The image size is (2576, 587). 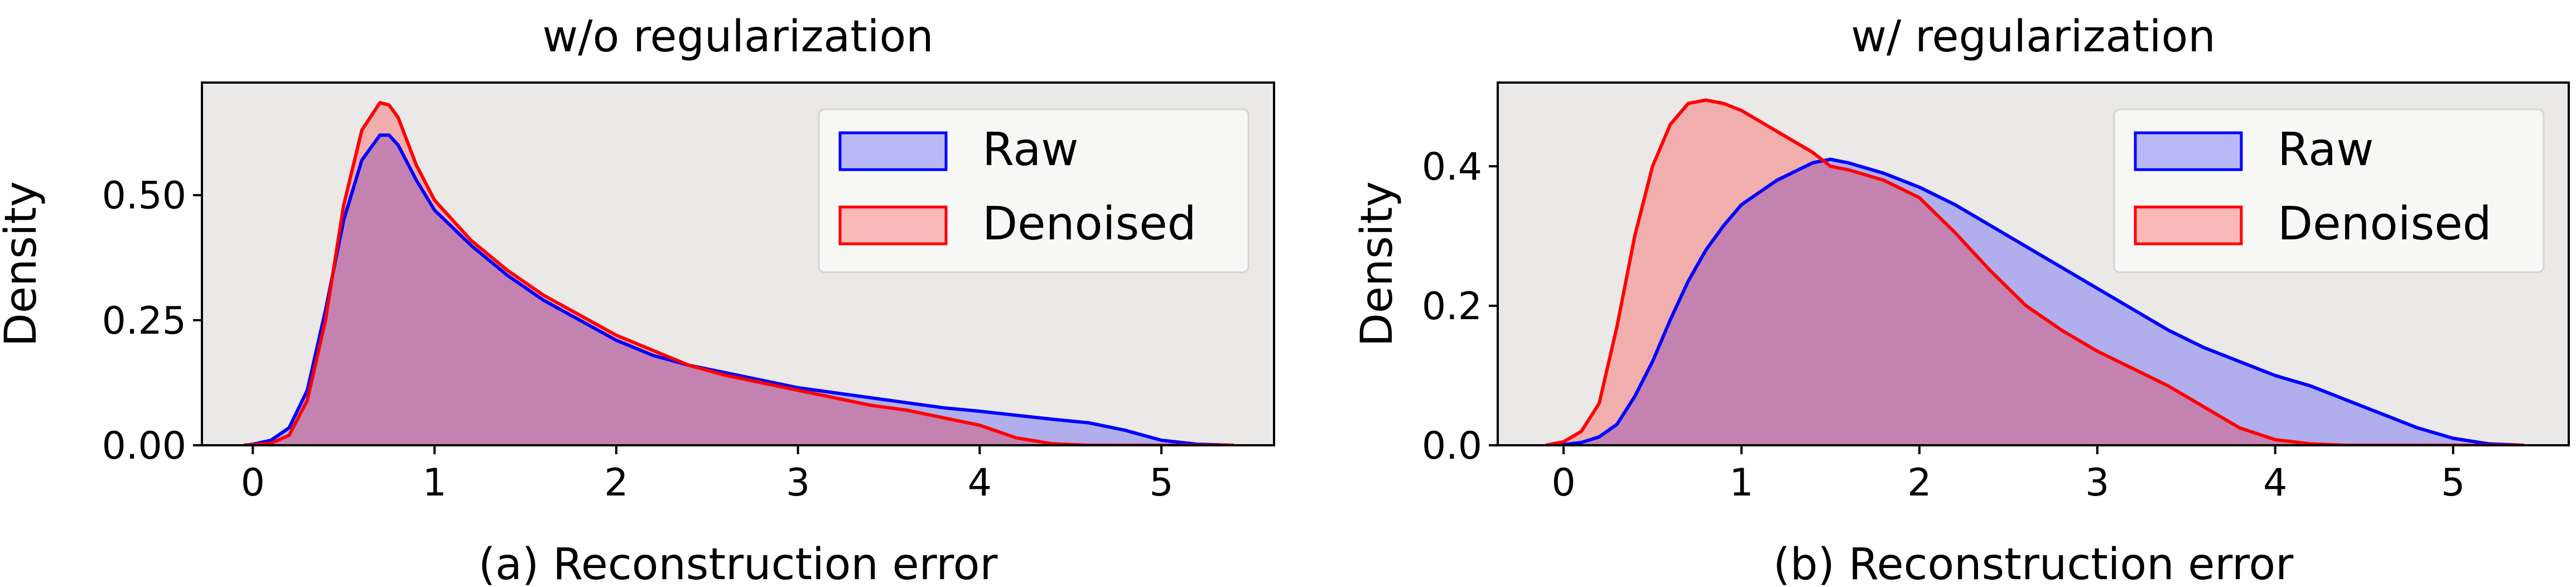 I want to click on panel-b-legend-box, so click(x=2329, y=190).